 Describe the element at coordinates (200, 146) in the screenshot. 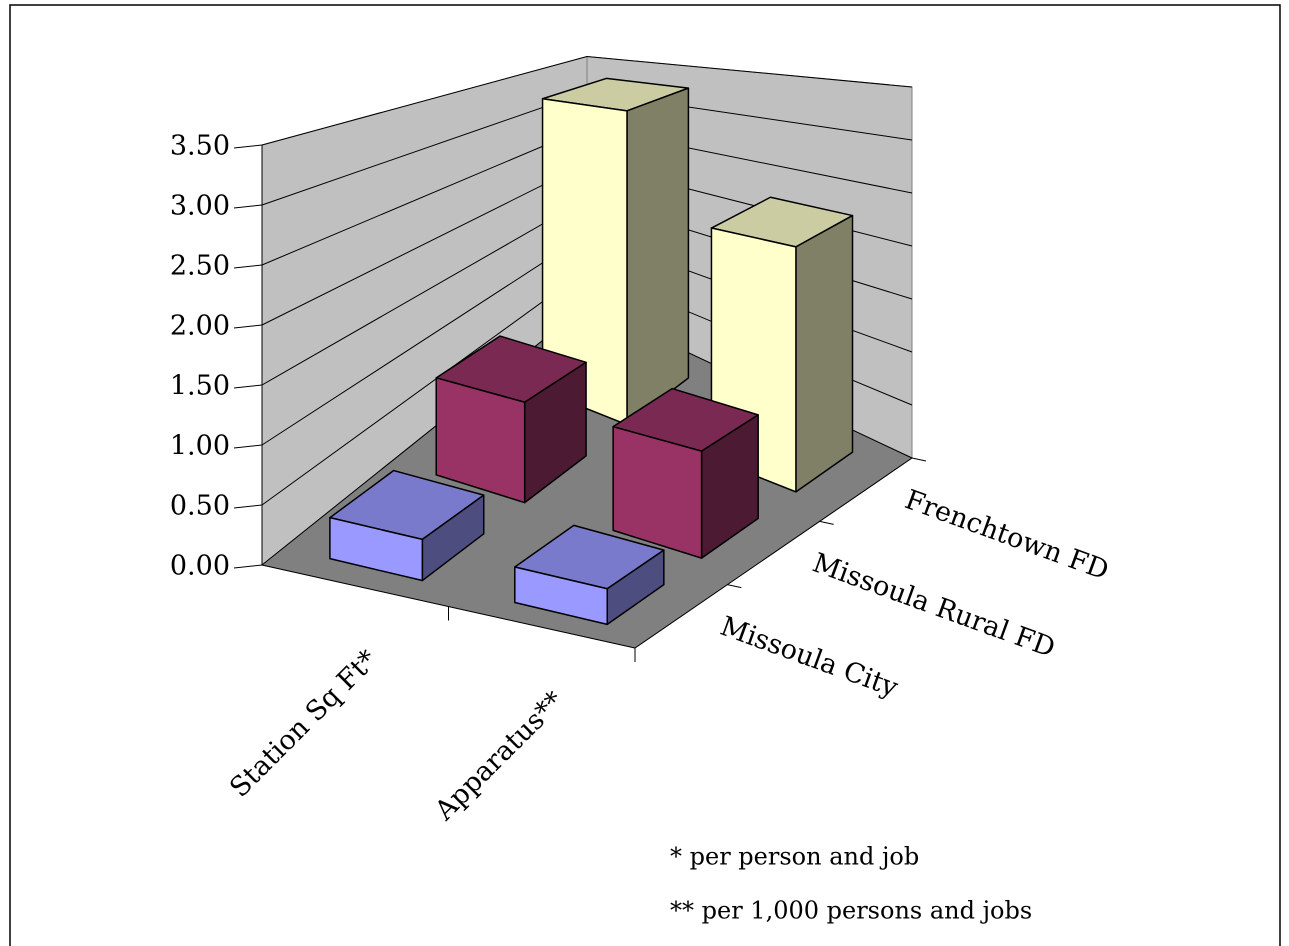

I see `y-tick-label: 3.50` at that location.